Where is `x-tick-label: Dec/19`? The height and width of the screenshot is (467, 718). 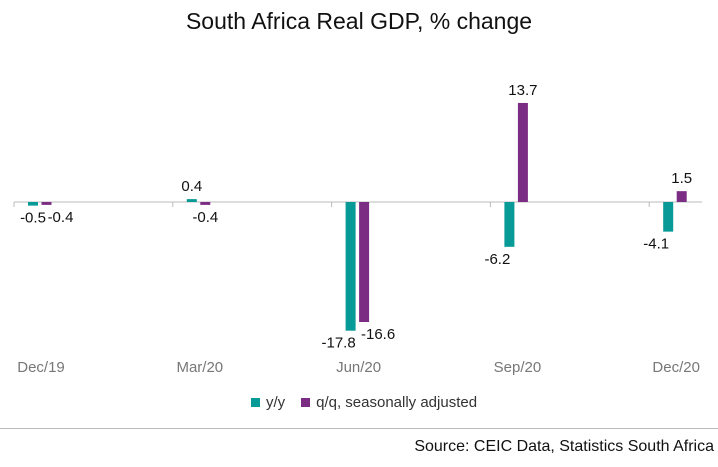
x-tick-label: Dec/19 is located at coordinates (41, 367).